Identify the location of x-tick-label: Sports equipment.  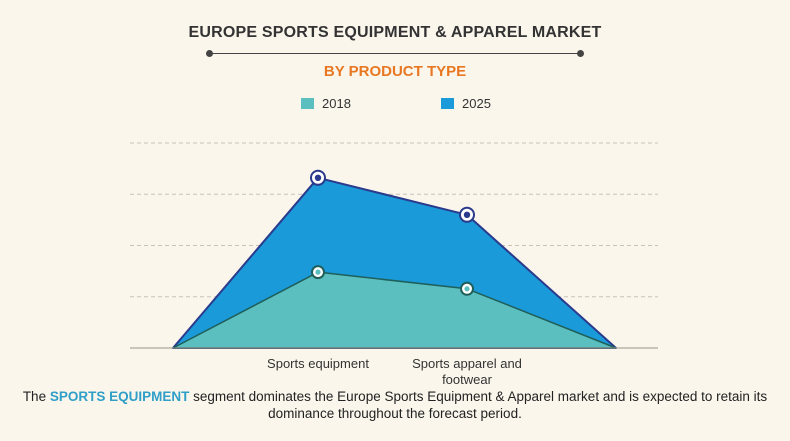
(318, 363).